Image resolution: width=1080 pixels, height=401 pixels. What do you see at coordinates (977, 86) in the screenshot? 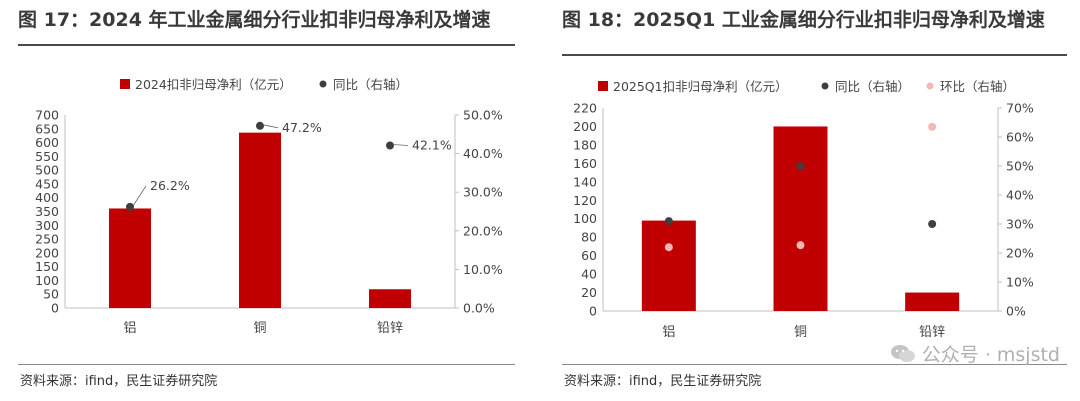
I see `legend-label: 环比（右轴）` at bounding box center [977, 86].